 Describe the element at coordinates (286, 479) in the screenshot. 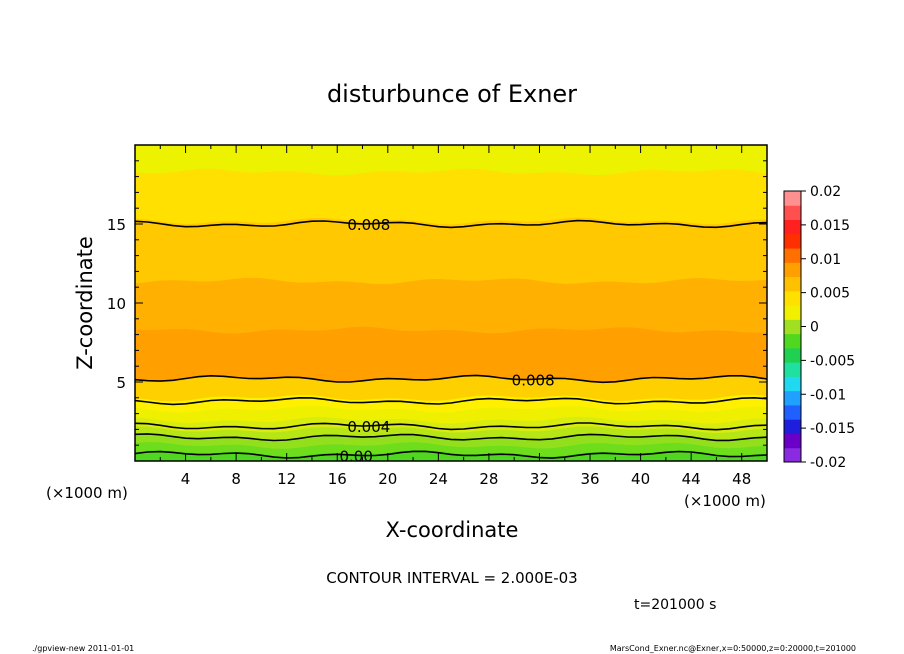

I see `x-tick-label: 12` at that location.